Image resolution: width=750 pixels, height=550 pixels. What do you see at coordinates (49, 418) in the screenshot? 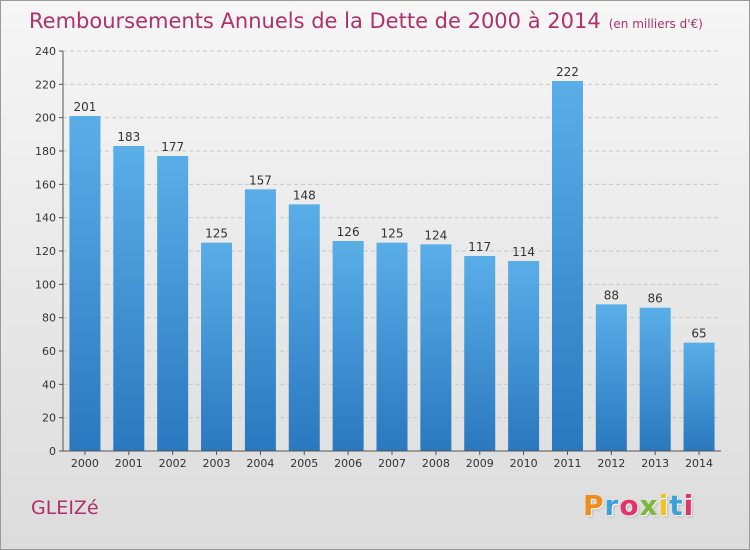
I see `y-tick-label: 20` at bounding box center [49, 418].